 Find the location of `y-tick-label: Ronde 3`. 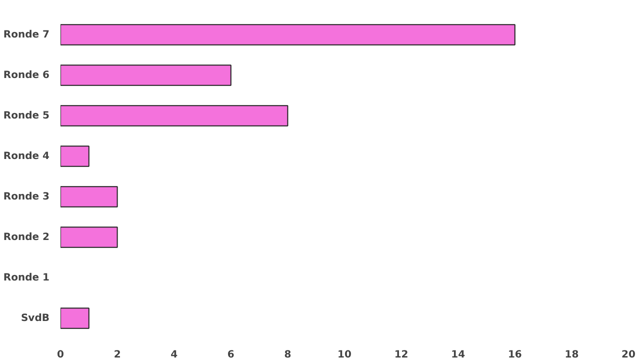

y-tick-label: Ronde 3 is located at coordinates (26, 196).